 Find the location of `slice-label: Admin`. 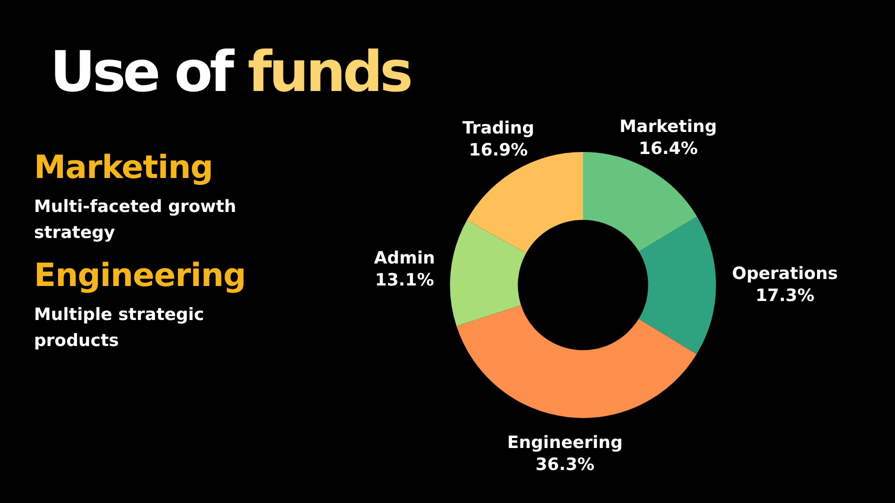

slice-label: Admin is located at coordinates (404, 258).